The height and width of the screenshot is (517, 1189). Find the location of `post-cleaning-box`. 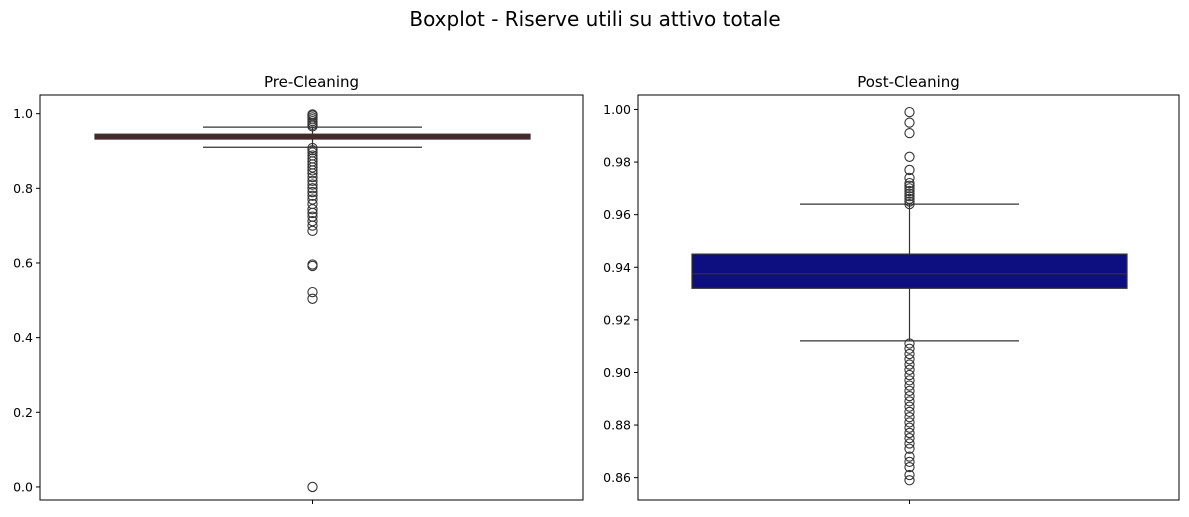

post-cleaning-box is located at coordinates (909, 271).